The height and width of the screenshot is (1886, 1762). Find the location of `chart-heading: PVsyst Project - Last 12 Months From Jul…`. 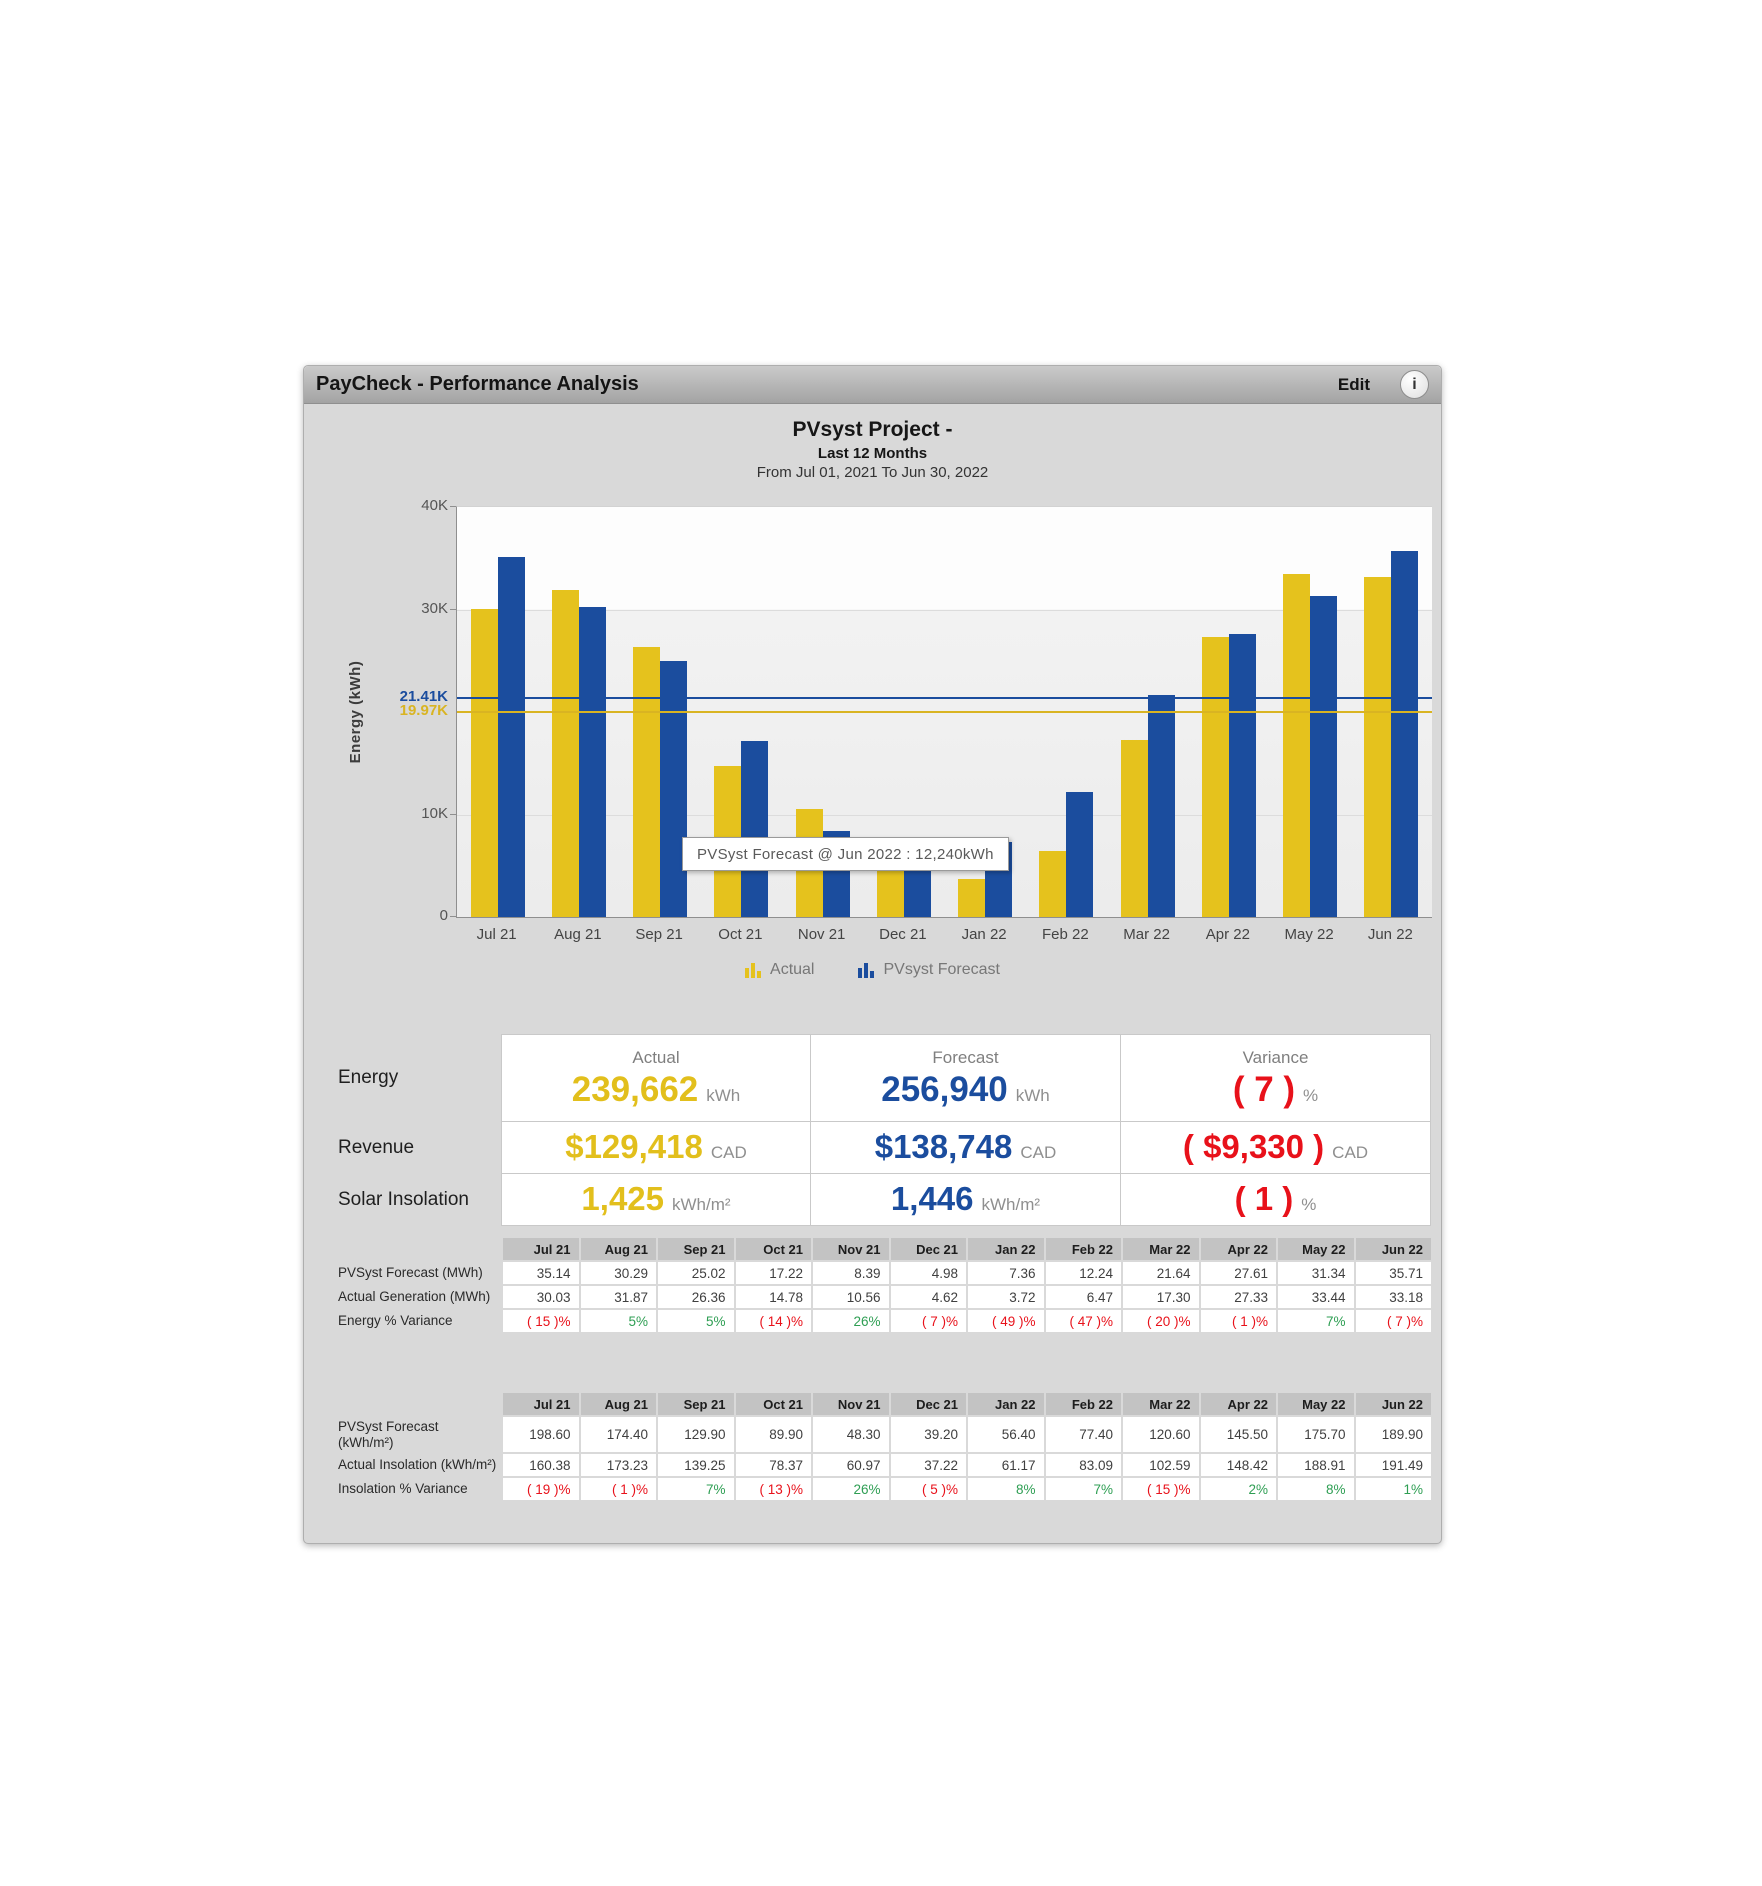

chart-heading: PVsyst Project - Last 12 Months From Jul… is located at coordinates (872, 449).